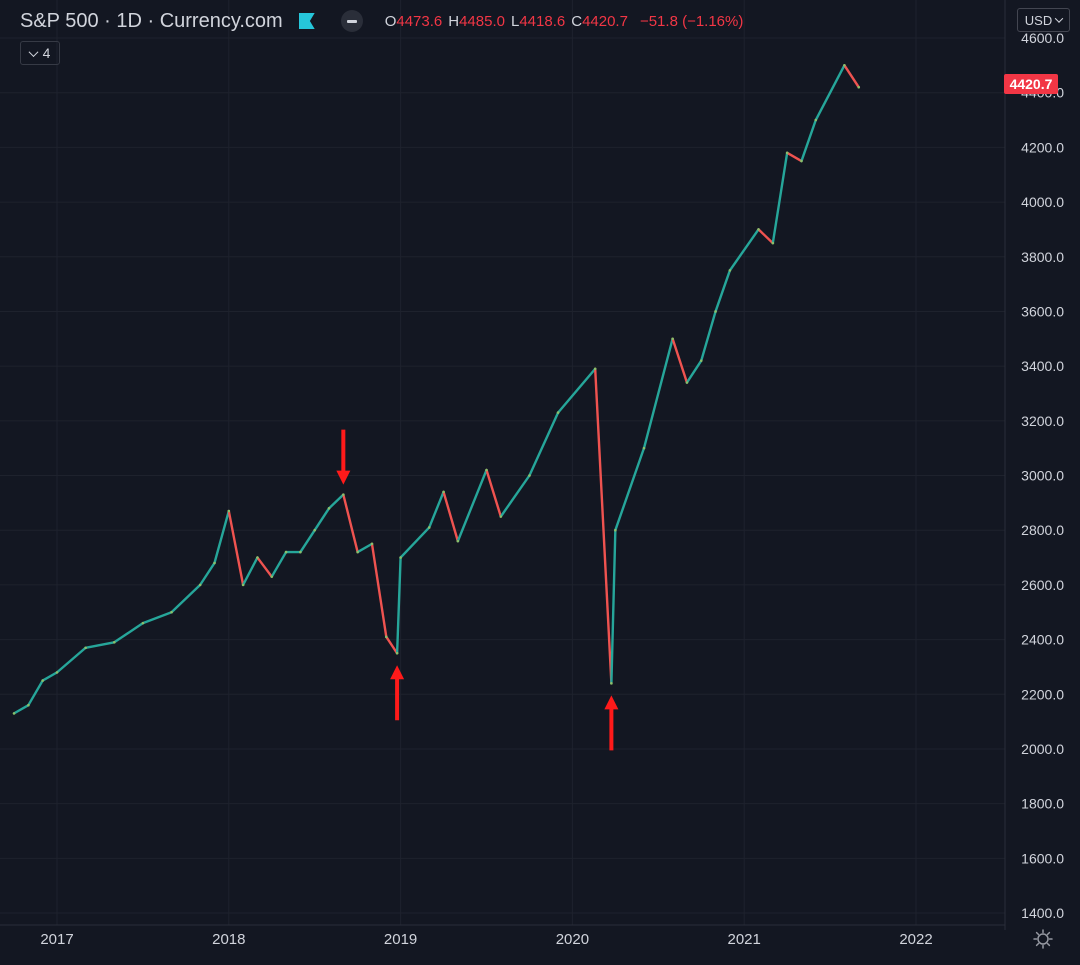  I want to click on currency-select: USD, so click(1043, 20).